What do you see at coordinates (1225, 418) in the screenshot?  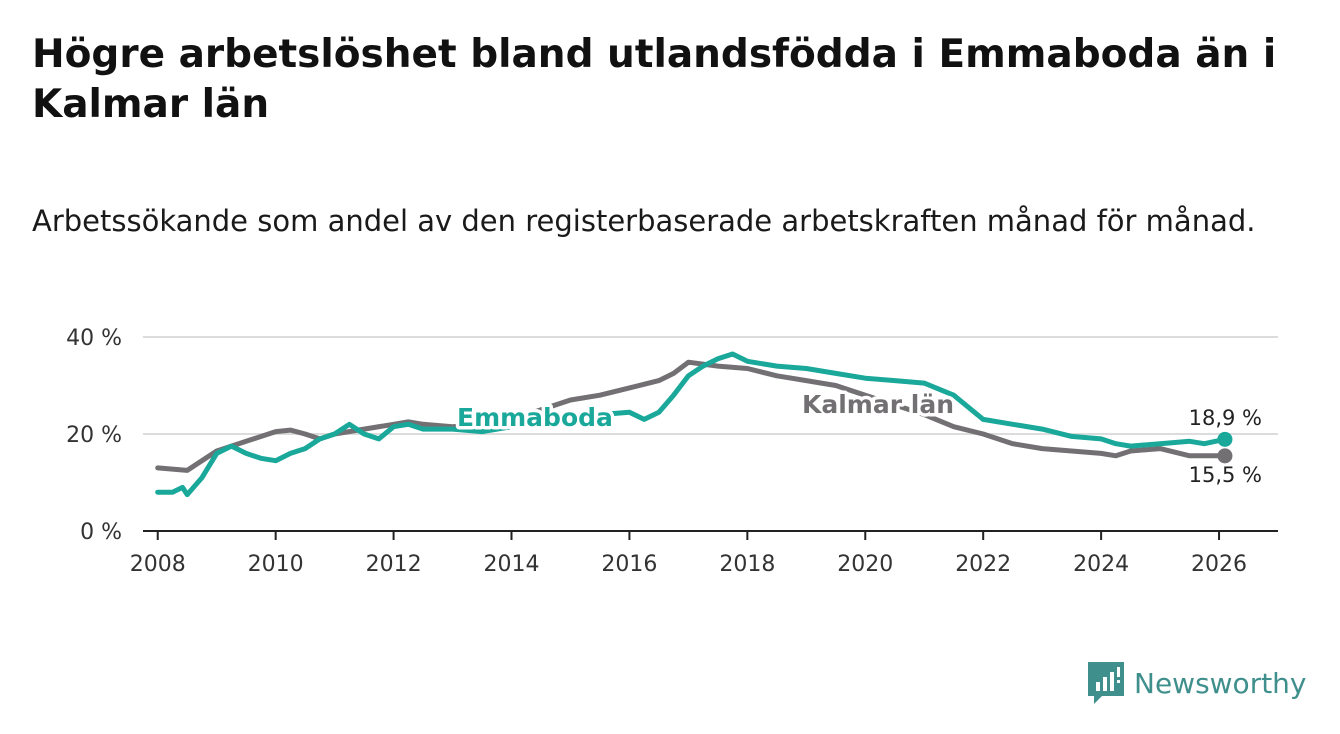 I see `end-value-label-emmaboda: 18,9 %` at bounding box center [1225, 418].